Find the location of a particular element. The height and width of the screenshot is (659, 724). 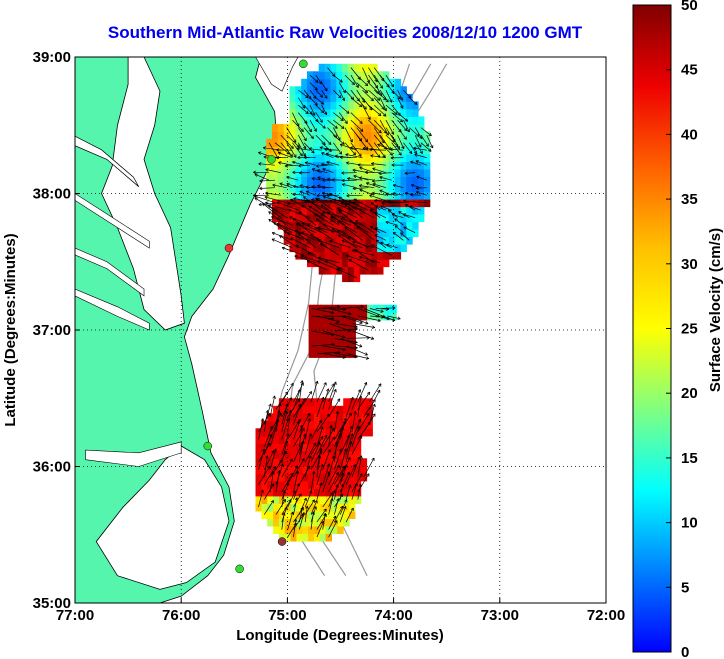

y-axis-label: Latitude (Degrees:Minutes) is located at coordinates (10, 329).